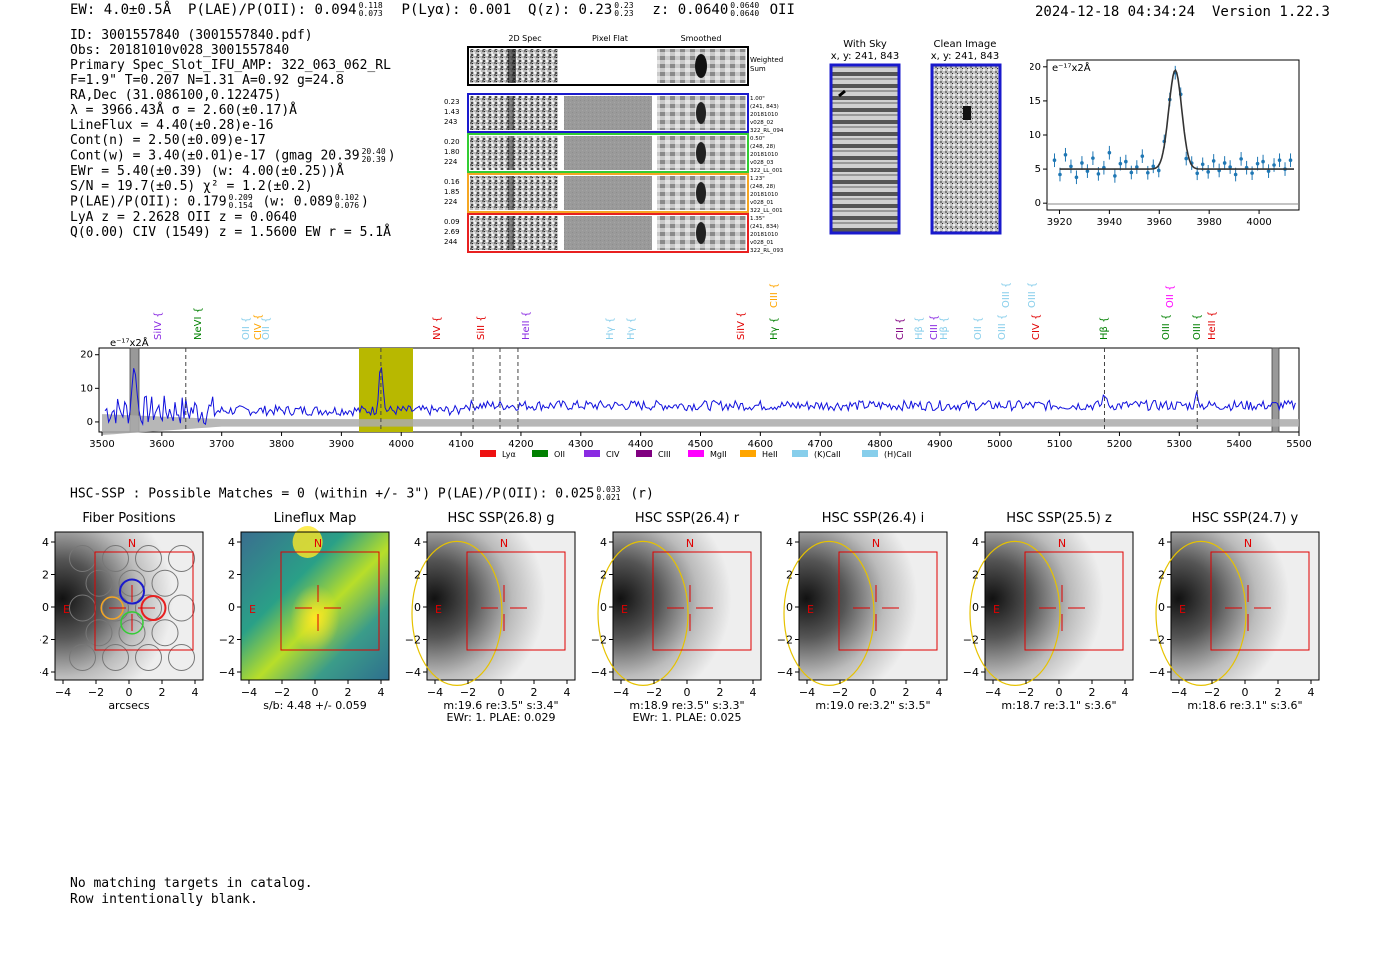  What do you see at coordinates (452, 182) in the screenshot?
I see `cutout-left-label: 0.16` at bounding box center [452, 182].